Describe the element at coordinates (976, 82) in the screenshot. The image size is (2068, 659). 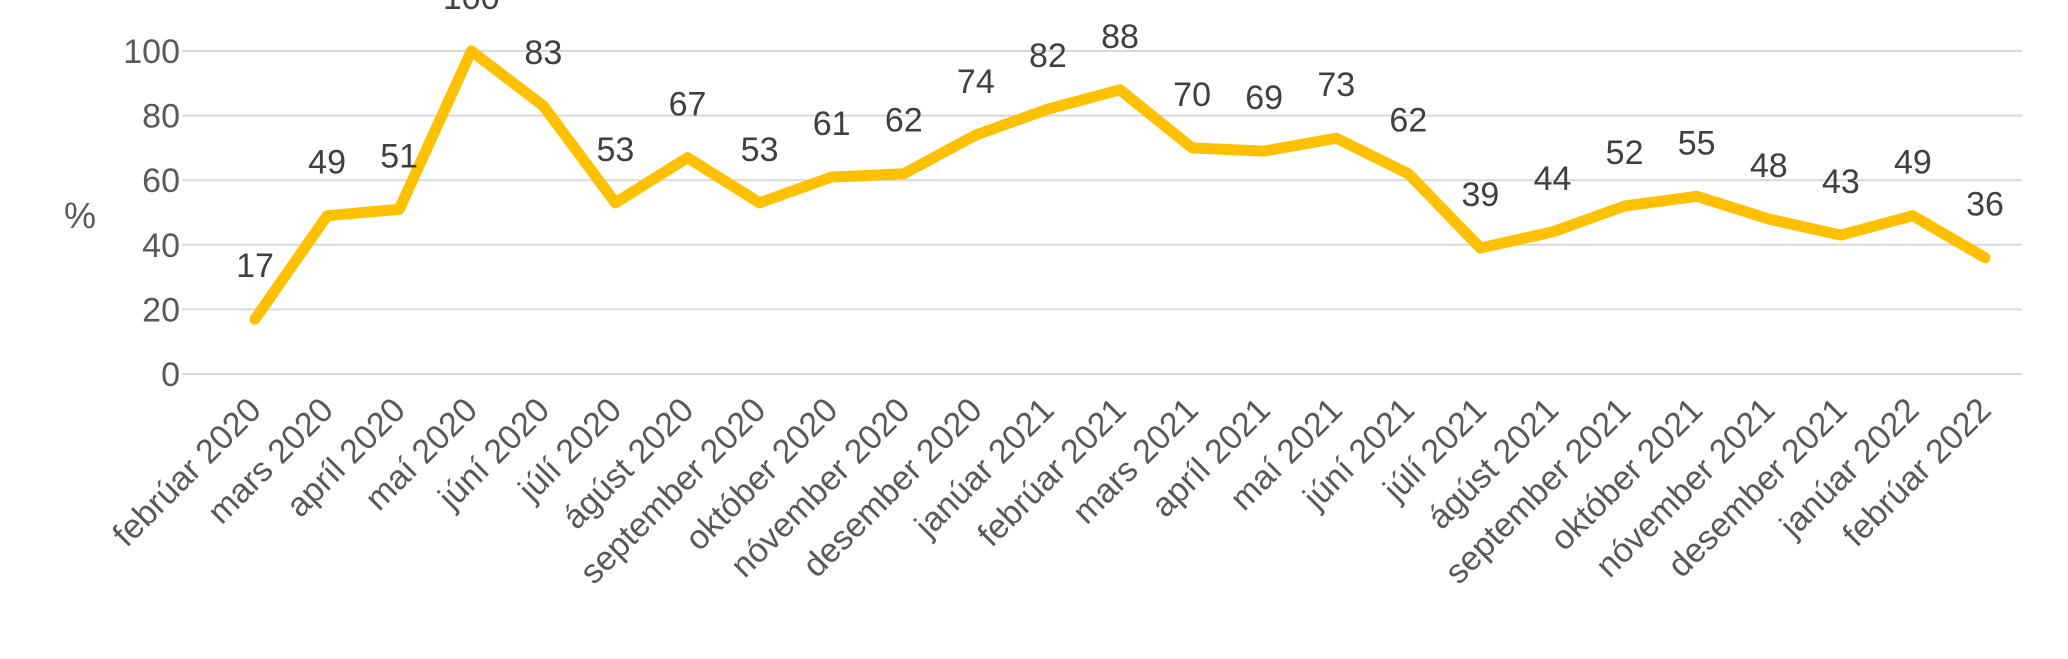
I see `data-label: 74` at that location.